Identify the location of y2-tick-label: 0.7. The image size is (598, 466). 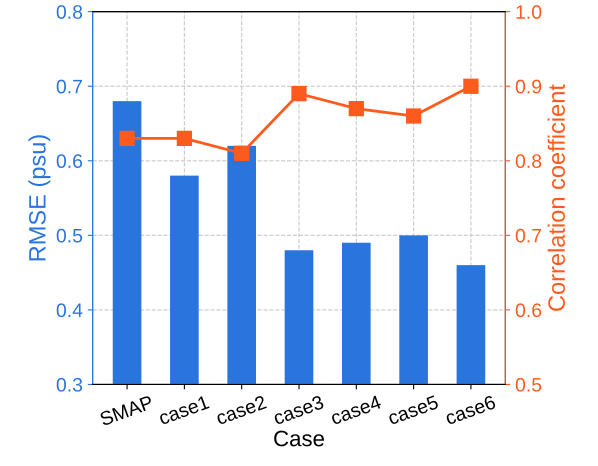
(529, 235).